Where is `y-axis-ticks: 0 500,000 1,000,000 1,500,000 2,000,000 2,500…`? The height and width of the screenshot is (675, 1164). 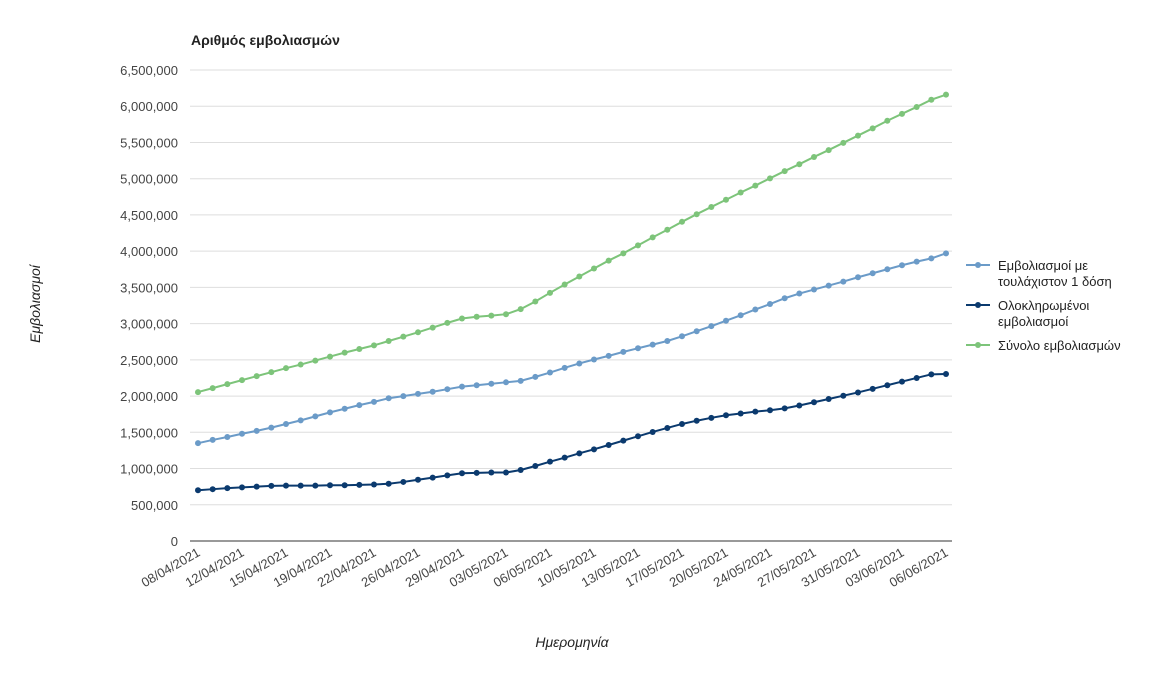 y-axis-ticks: 0 500,000 1,000,000 1,500,000 2,000,000 2,500… is located at coordinates (149, 306).